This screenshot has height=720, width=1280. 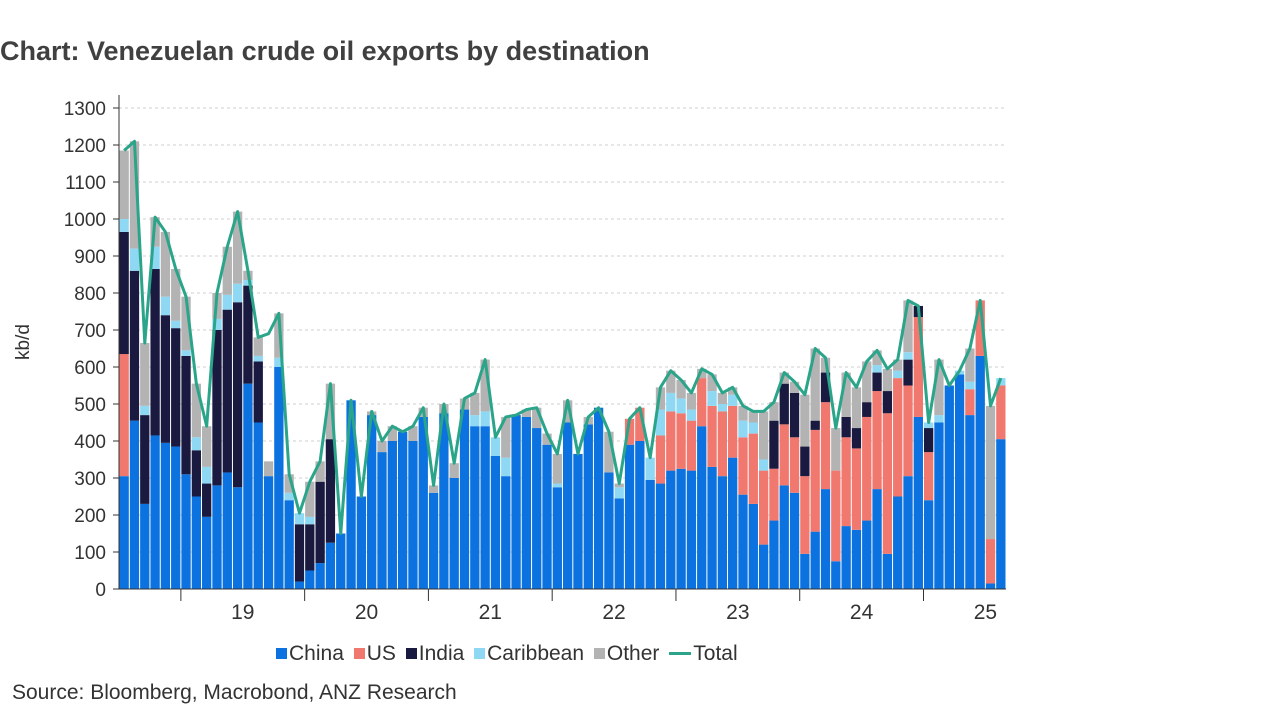 What do you see at coordinates (90, 553) in the screenshot?
I see `y-tick-label: 100` at bounding box center [90, 553].